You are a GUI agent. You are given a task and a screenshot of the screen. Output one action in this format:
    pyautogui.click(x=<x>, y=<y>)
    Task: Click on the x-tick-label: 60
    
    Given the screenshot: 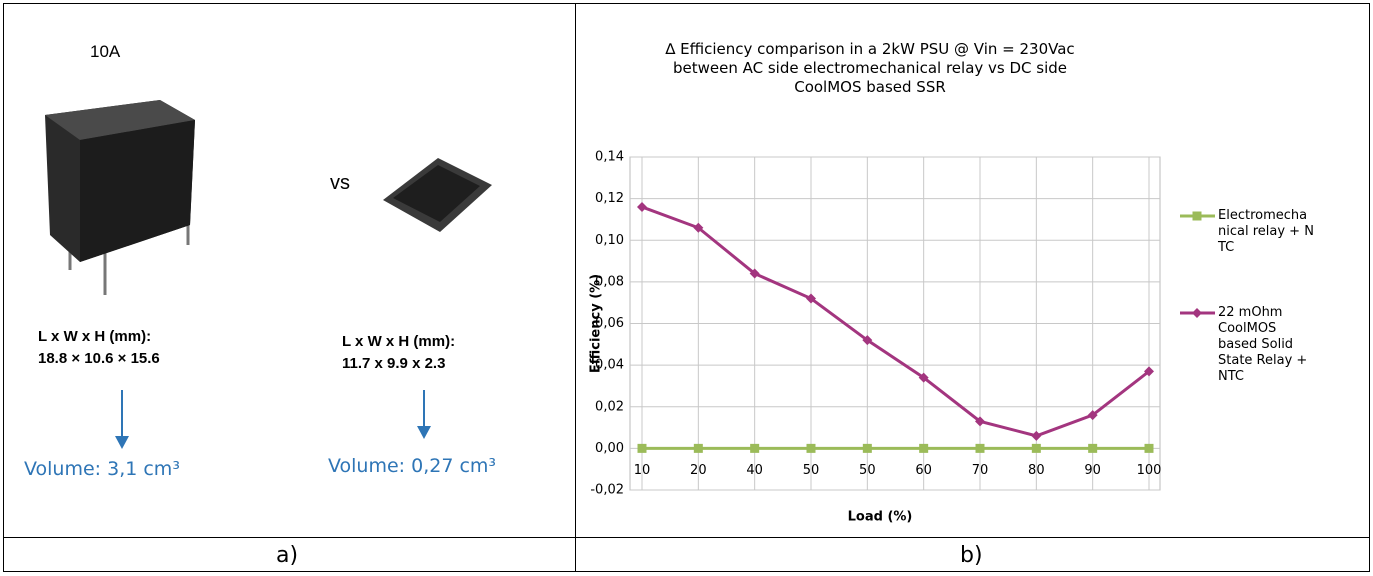 What is the action you would take?
    pyautogui.click(x=923, y=470)
    